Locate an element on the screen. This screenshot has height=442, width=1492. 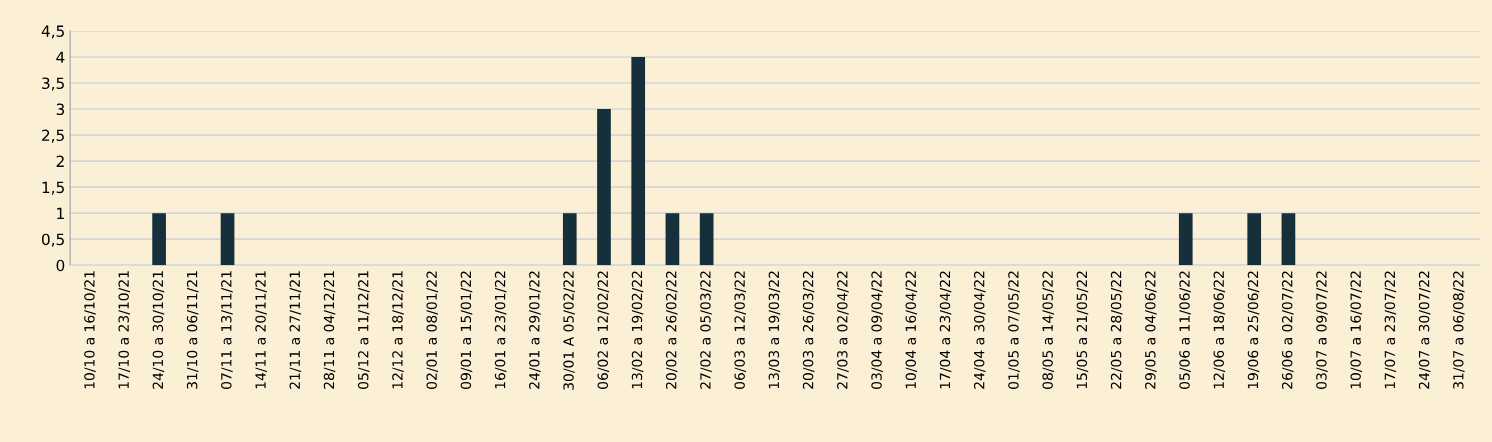
y-tick-label: 0,5 is located at coordinates (52, 240).